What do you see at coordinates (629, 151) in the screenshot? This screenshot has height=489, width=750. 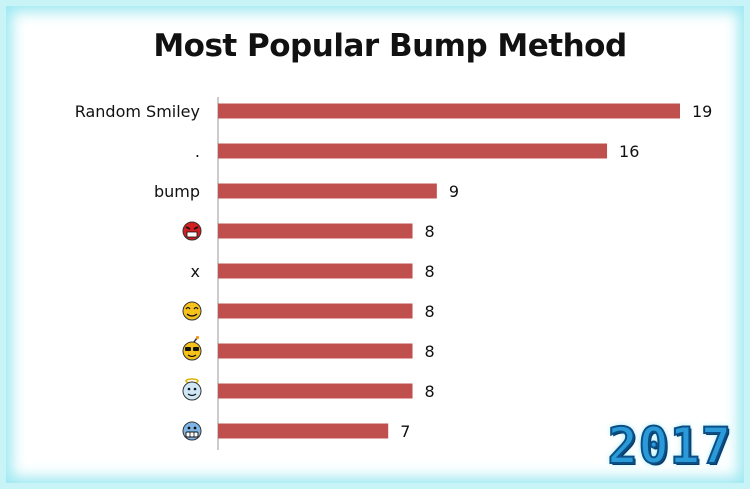 I see `data-label-1: 16` at bounding box center [629, 151].